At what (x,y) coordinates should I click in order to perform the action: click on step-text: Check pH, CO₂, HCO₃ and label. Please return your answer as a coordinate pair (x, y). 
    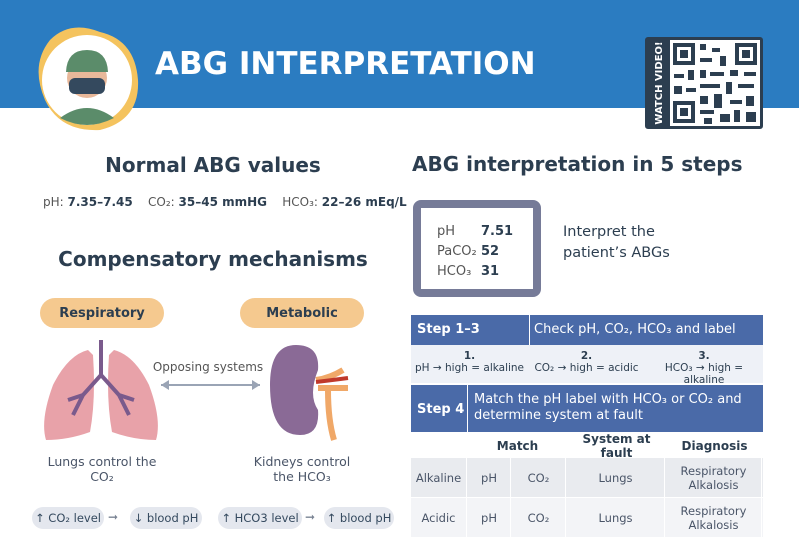
    Looking at the image, I should click on (635, 329).